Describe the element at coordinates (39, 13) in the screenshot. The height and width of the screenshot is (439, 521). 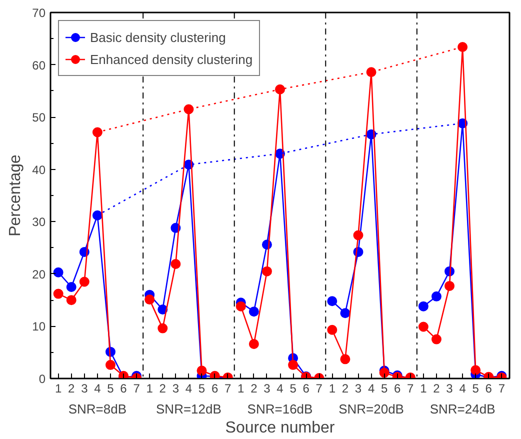
I see `y-tick-label: 70` at that location.